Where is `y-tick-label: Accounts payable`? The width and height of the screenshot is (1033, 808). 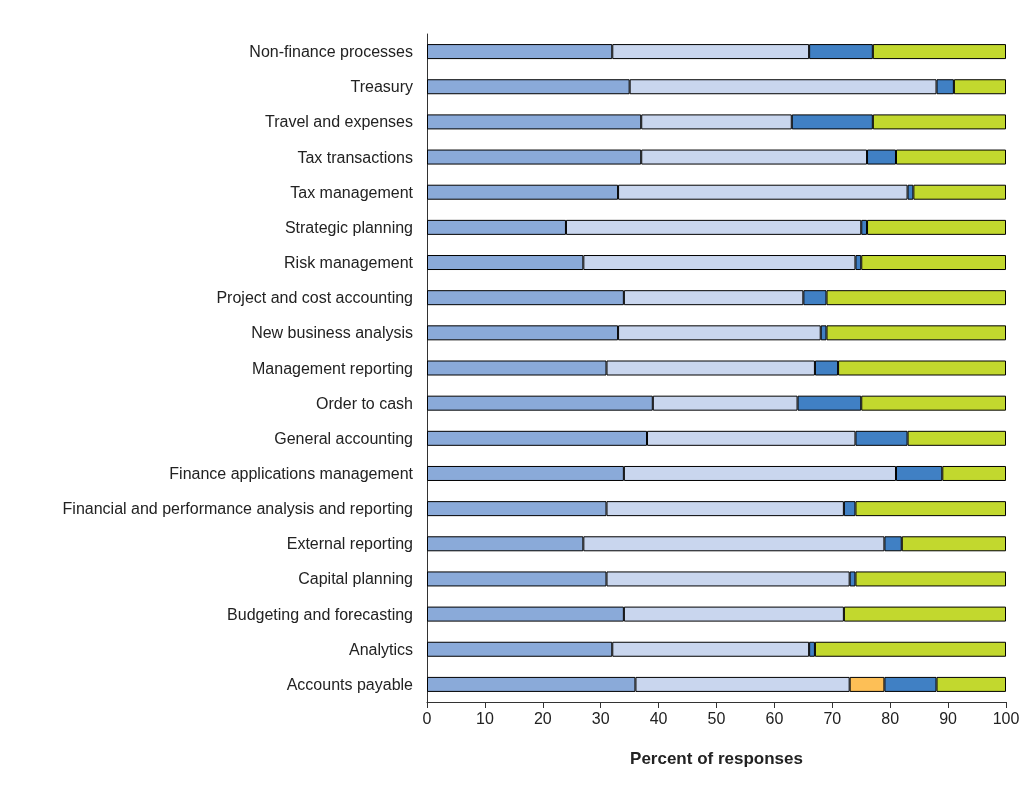 y-tick-label: Accounts payable is located at coordinates (350, 684).